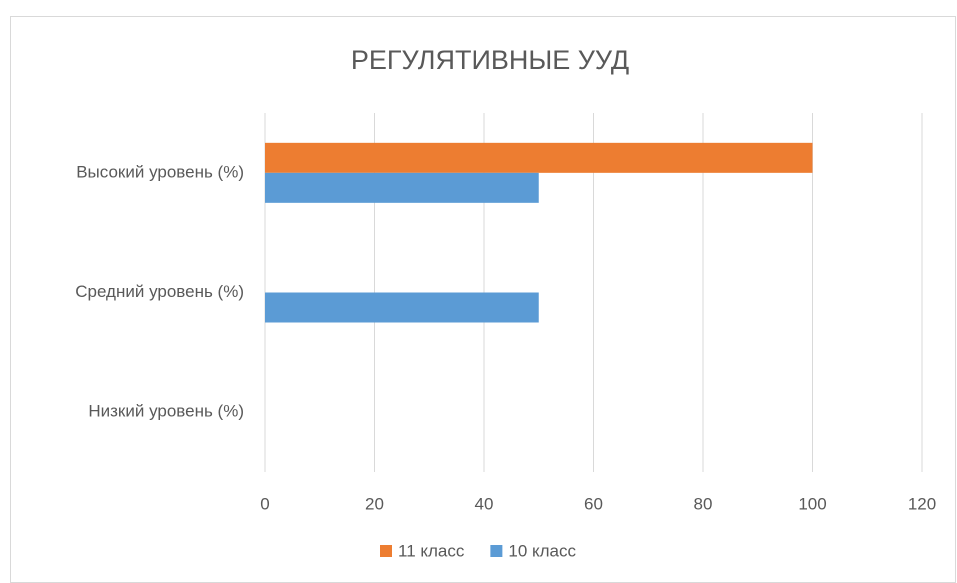 This screenshot has height=583, width=957. What do you see at coordinates (264, 503) in the screenshot?
I see `x-tick-label: 0` at bounding box center [264, 503].